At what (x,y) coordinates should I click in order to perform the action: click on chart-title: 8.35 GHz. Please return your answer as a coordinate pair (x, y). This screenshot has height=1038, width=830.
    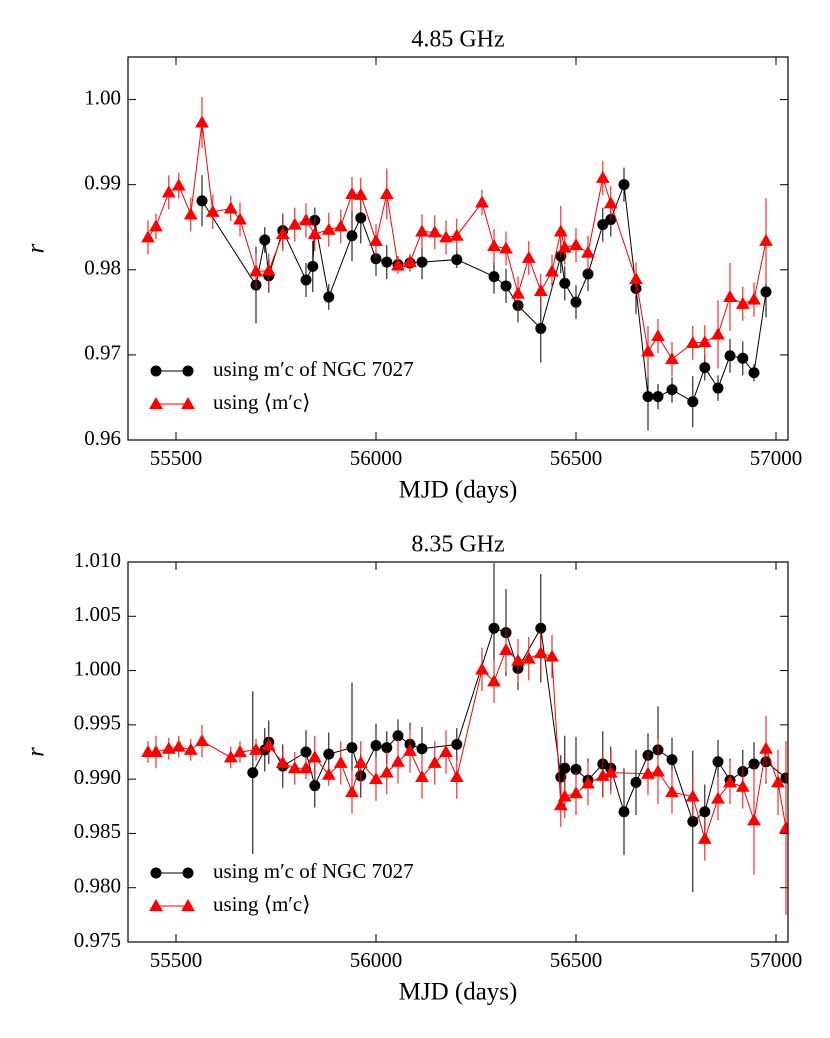
    Looking at the image, I should click on (457, 545).